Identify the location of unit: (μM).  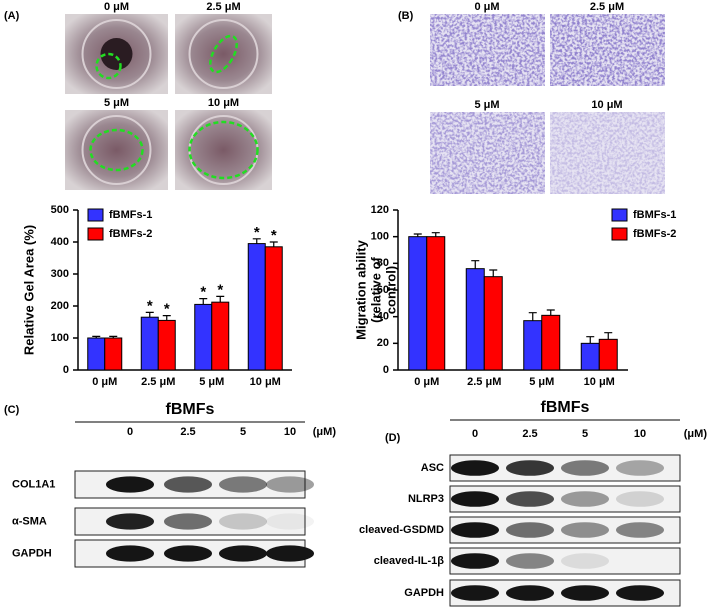
(696, 434).